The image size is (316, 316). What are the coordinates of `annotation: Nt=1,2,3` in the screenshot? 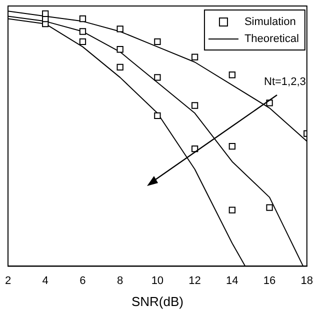 It's located at (285, 82).